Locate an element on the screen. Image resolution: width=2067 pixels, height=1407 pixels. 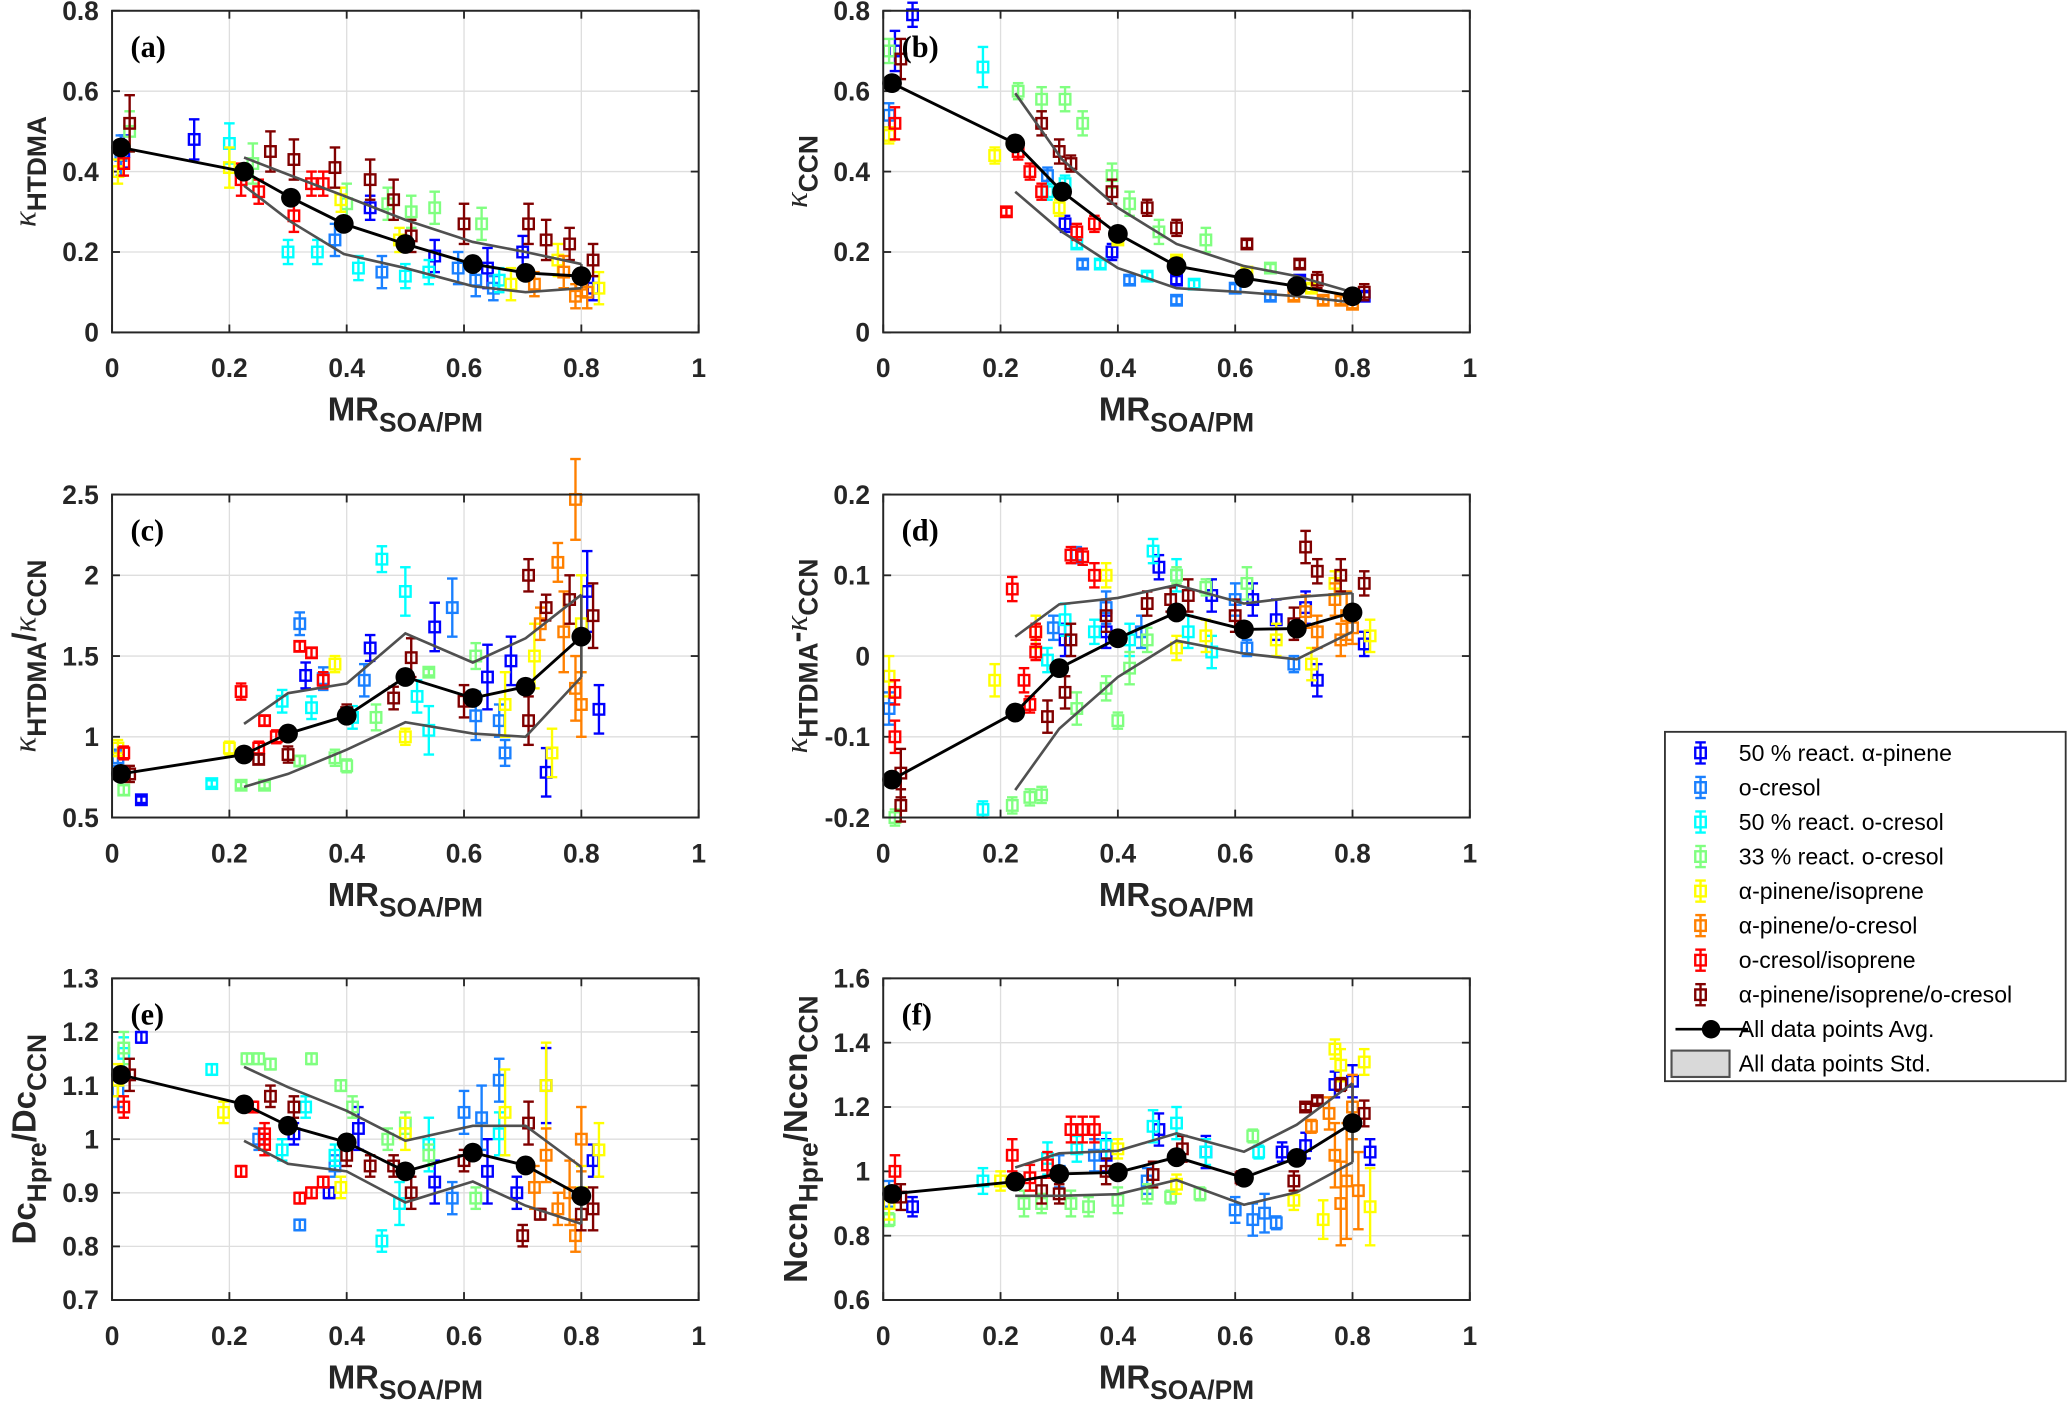
label-text: κ is located at coordinates (797, 623).